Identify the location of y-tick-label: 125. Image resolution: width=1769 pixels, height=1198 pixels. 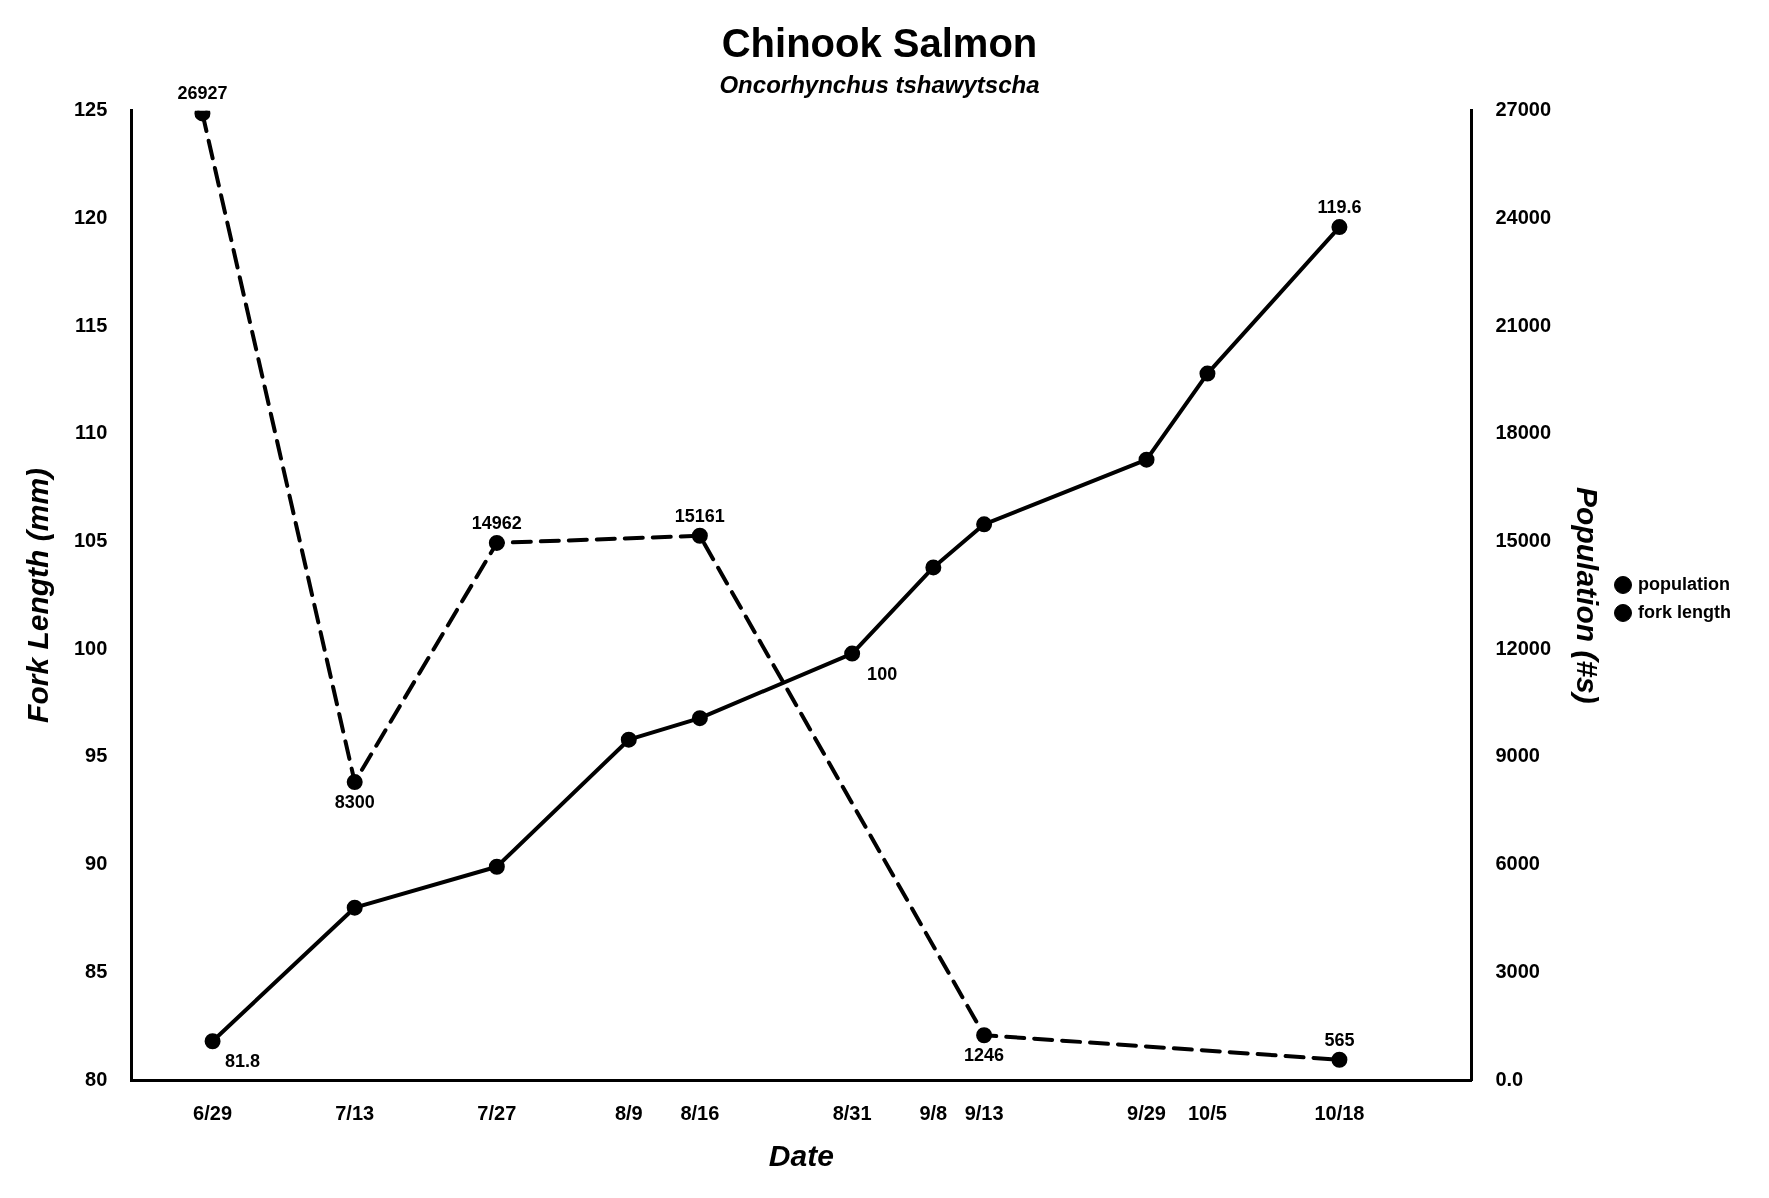
(90, 109).